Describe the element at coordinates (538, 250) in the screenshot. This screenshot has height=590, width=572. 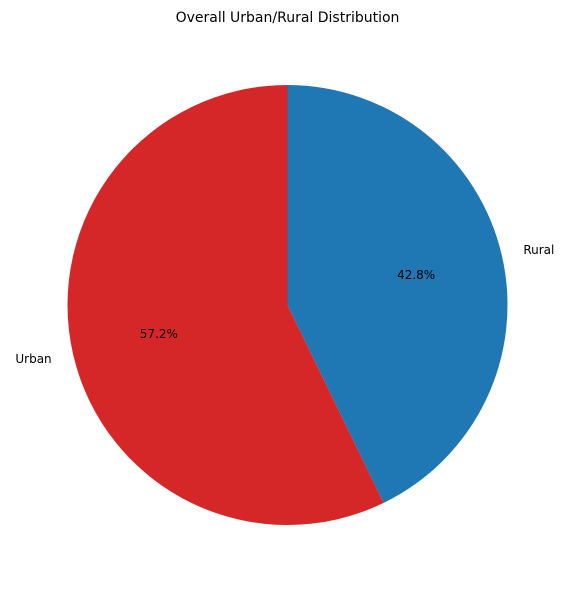
I see `slice-label-rural: Rural` at that location.